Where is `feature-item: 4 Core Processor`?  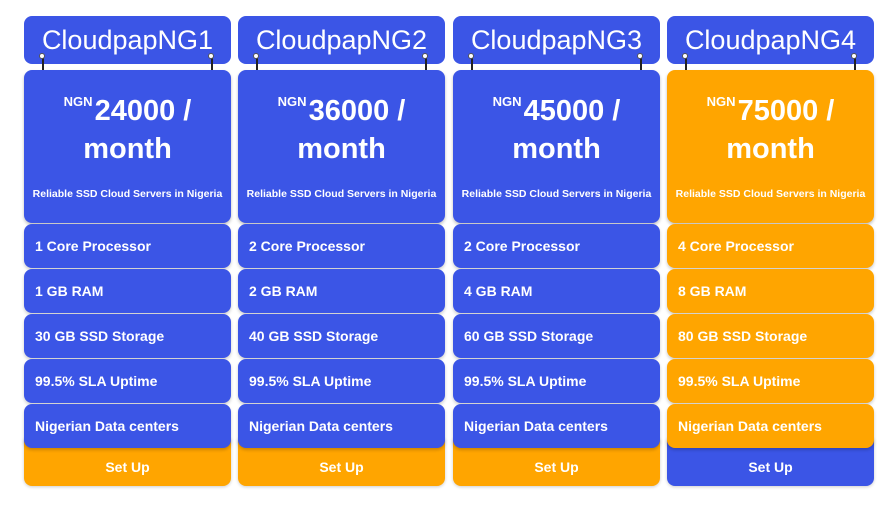
feature-item: 4 Core Processor is located at coordinates (770, 246).